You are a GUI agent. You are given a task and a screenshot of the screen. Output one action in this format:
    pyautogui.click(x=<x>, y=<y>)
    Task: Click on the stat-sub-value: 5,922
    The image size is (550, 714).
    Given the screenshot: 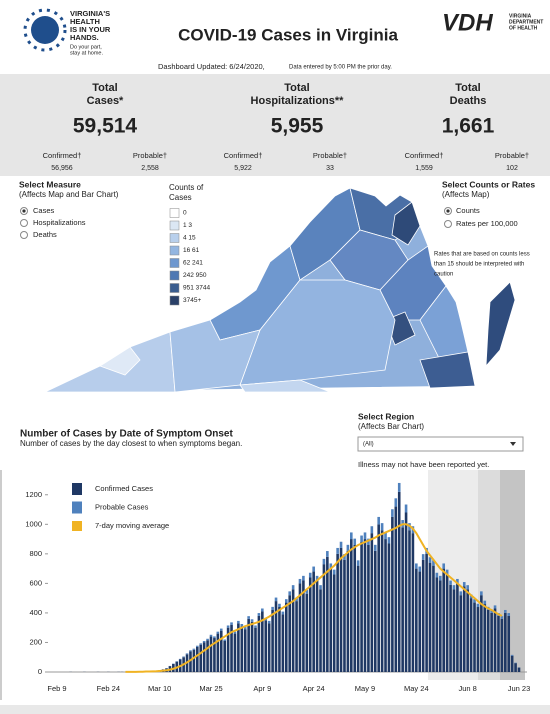 What is the action you would take?
    pyautogui.click(x=243, y=168)
    